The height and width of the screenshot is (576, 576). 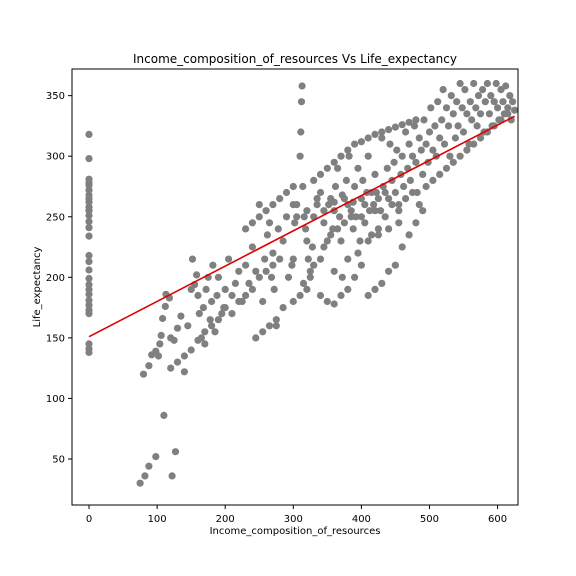 What do you see at coordinates (497, 519) in the screenshot?
I see `x-tick-label: 600` at bounding box center [497, 519].